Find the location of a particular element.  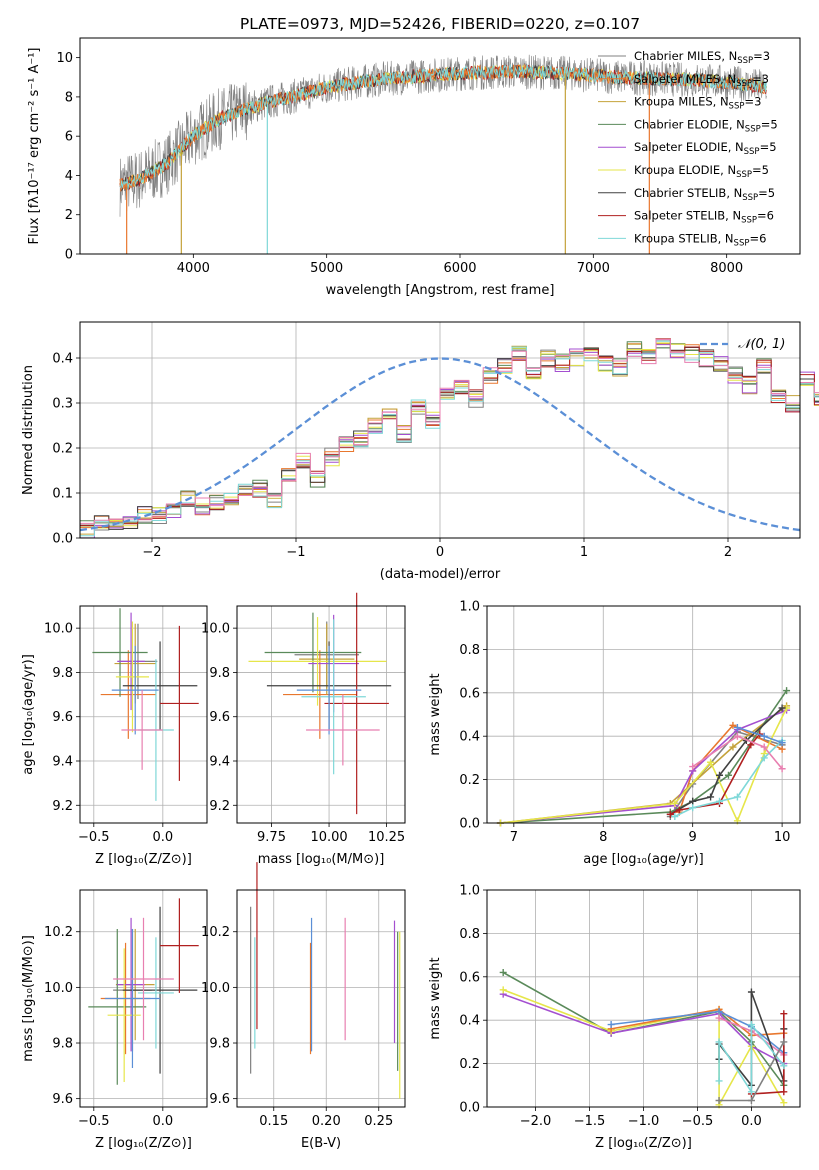

legend-suffix: =3 is located at coordinates (760, 79).